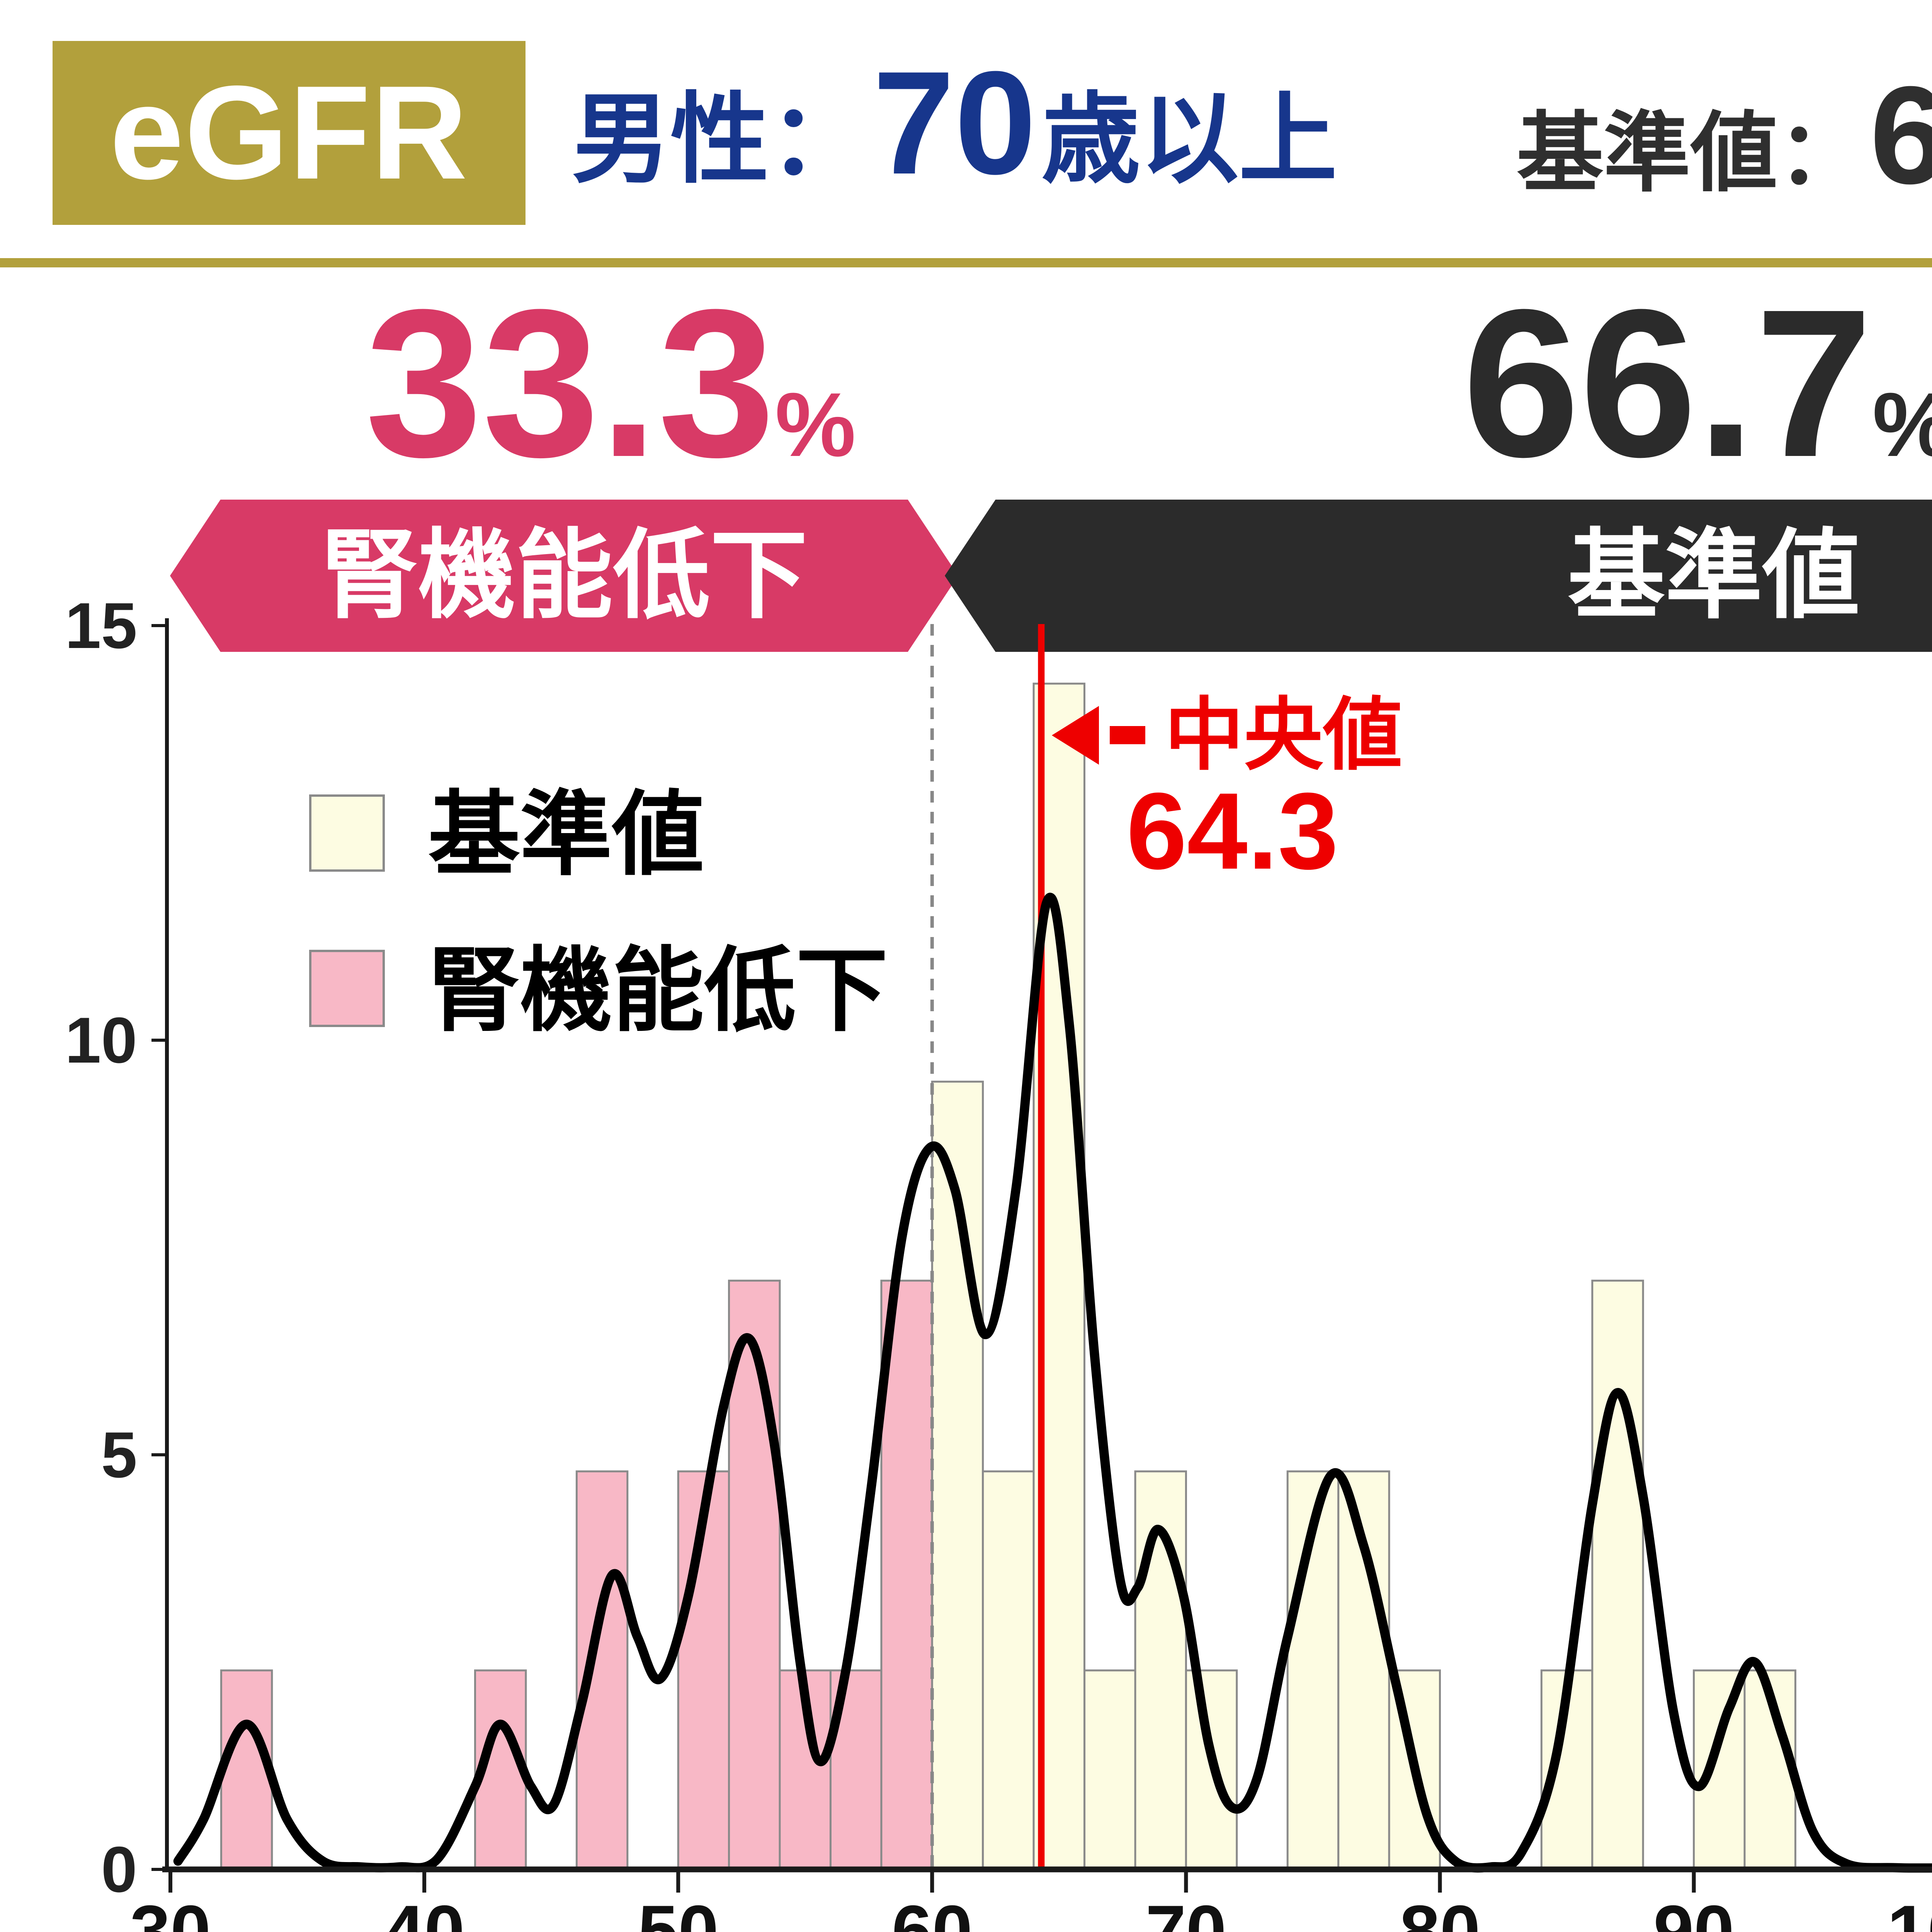  What do you see at coordinates (1189, 140) in the screenshot?
I see `group-title-suffix: 歳以上` at bounding box center [1189, 140].